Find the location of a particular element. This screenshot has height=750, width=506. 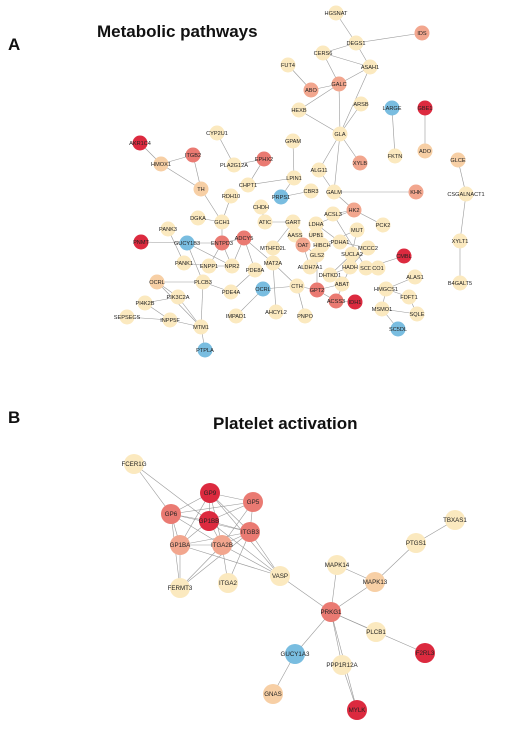

node-label: FERMT3 is located at coordinates (180, 588).